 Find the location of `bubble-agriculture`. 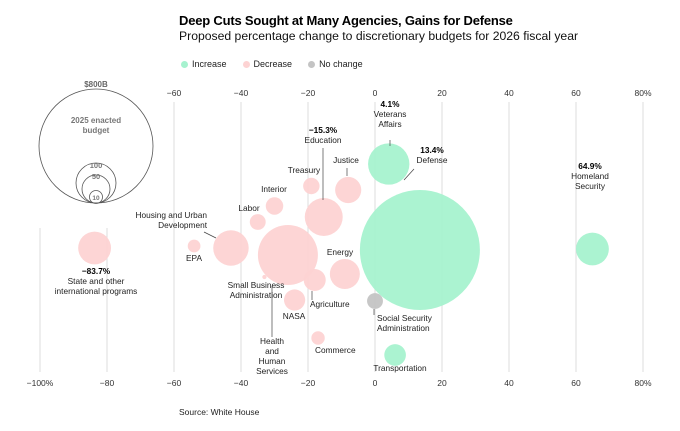

bubble-agriculture is located at coordinates (314, 280).